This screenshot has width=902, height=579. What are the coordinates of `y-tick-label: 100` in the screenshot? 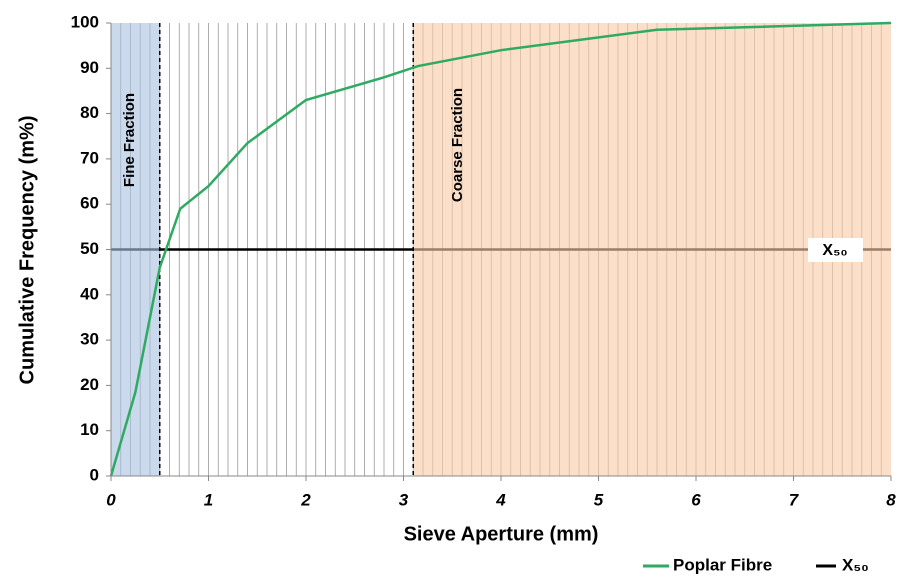 It's located at (85, 21).